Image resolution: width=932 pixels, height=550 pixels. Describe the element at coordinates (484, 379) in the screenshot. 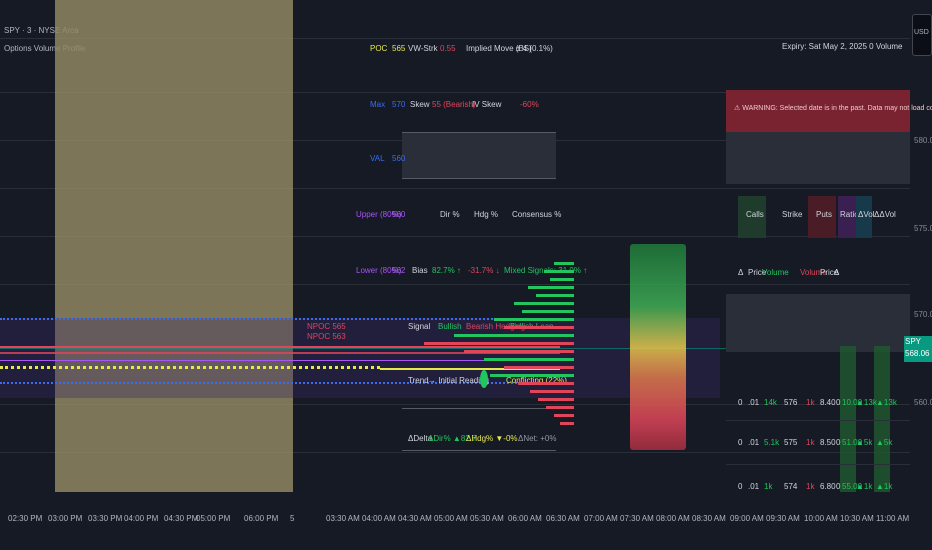

I see `trend-indicator` at that location.